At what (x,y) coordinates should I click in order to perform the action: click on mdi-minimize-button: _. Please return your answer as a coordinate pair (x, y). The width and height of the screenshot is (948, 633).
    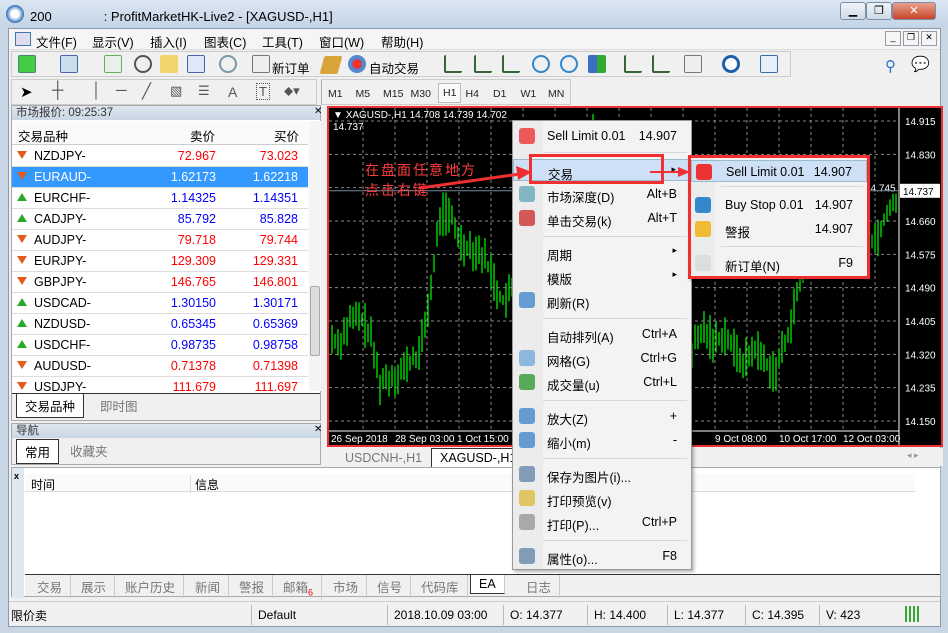
    Looking at the image, I should click on (893, 38).